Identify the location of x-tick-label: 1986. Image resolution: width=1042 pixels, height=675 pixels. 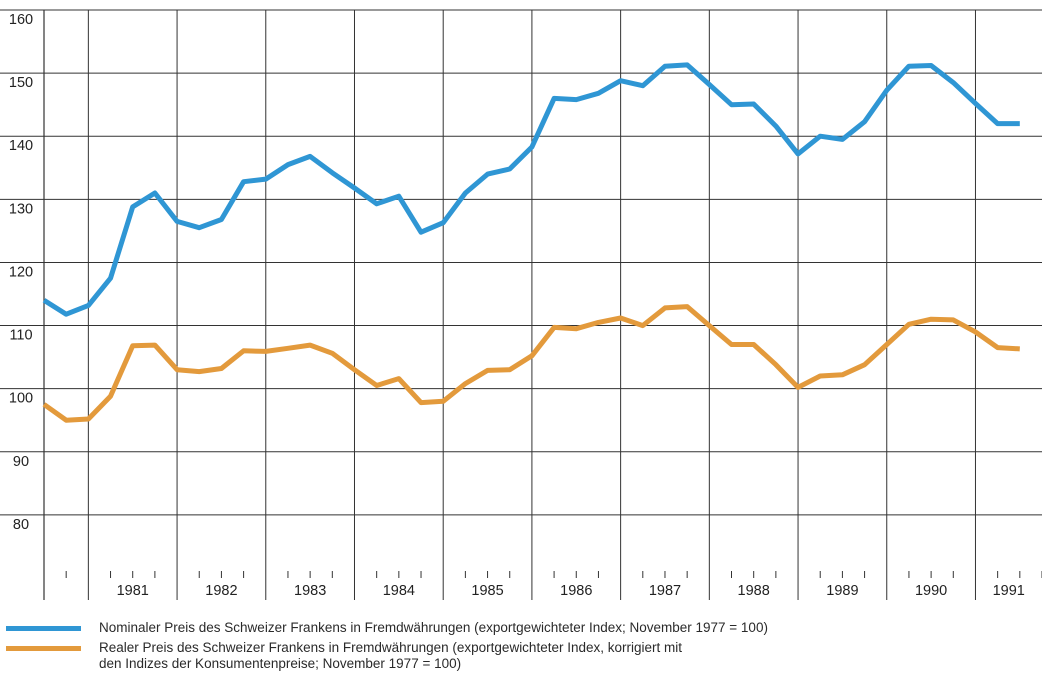
(576, 591).